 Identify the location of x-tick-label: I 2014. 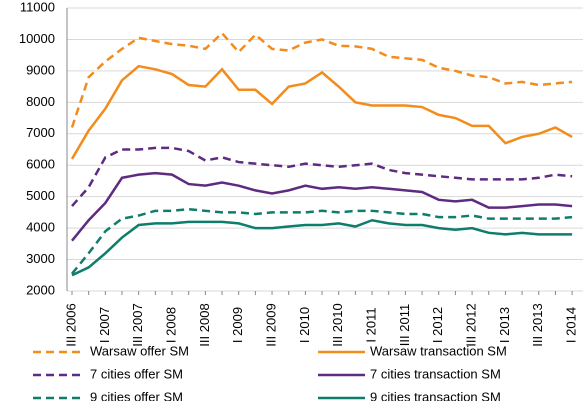
(571, 325).